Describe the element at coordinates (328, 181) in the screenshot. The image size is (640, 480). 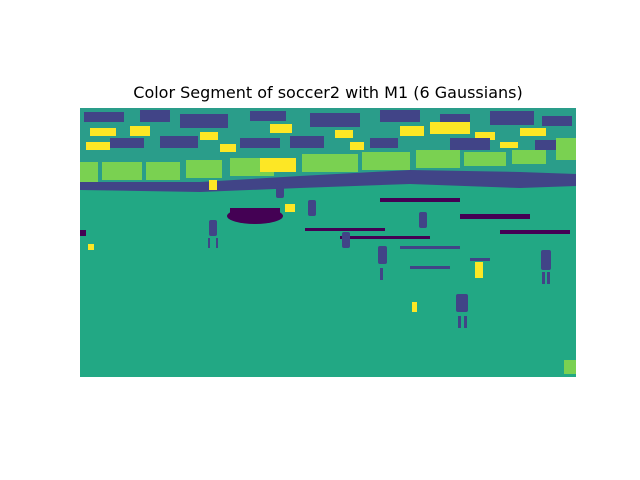
I see `board-shadow` at that location.